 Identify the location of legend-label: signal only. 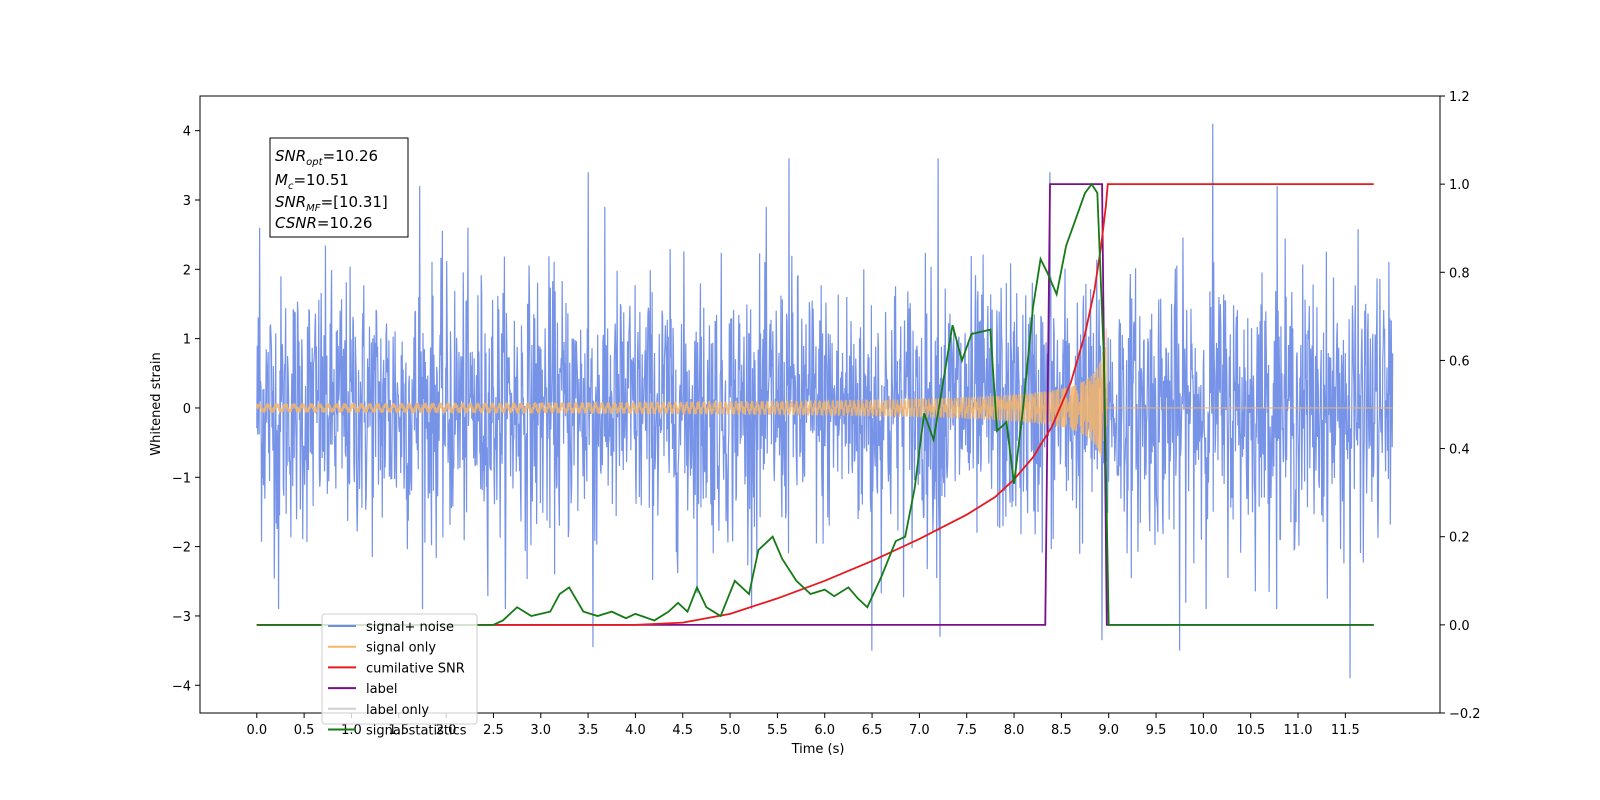
(401, 648).